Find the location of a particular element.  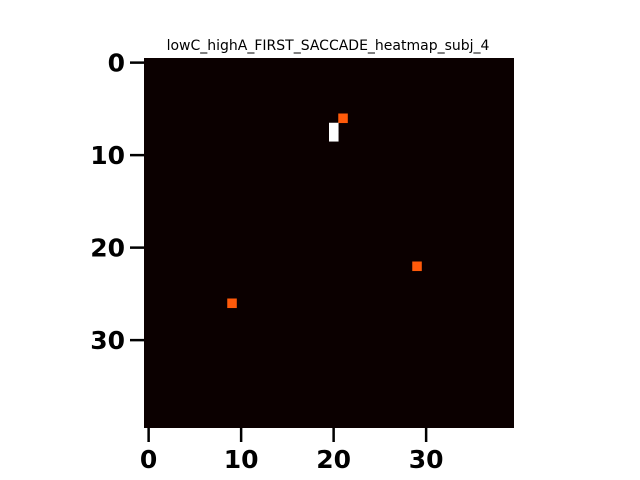

y-tick-label: 20 is located at coordinates (107, 248).